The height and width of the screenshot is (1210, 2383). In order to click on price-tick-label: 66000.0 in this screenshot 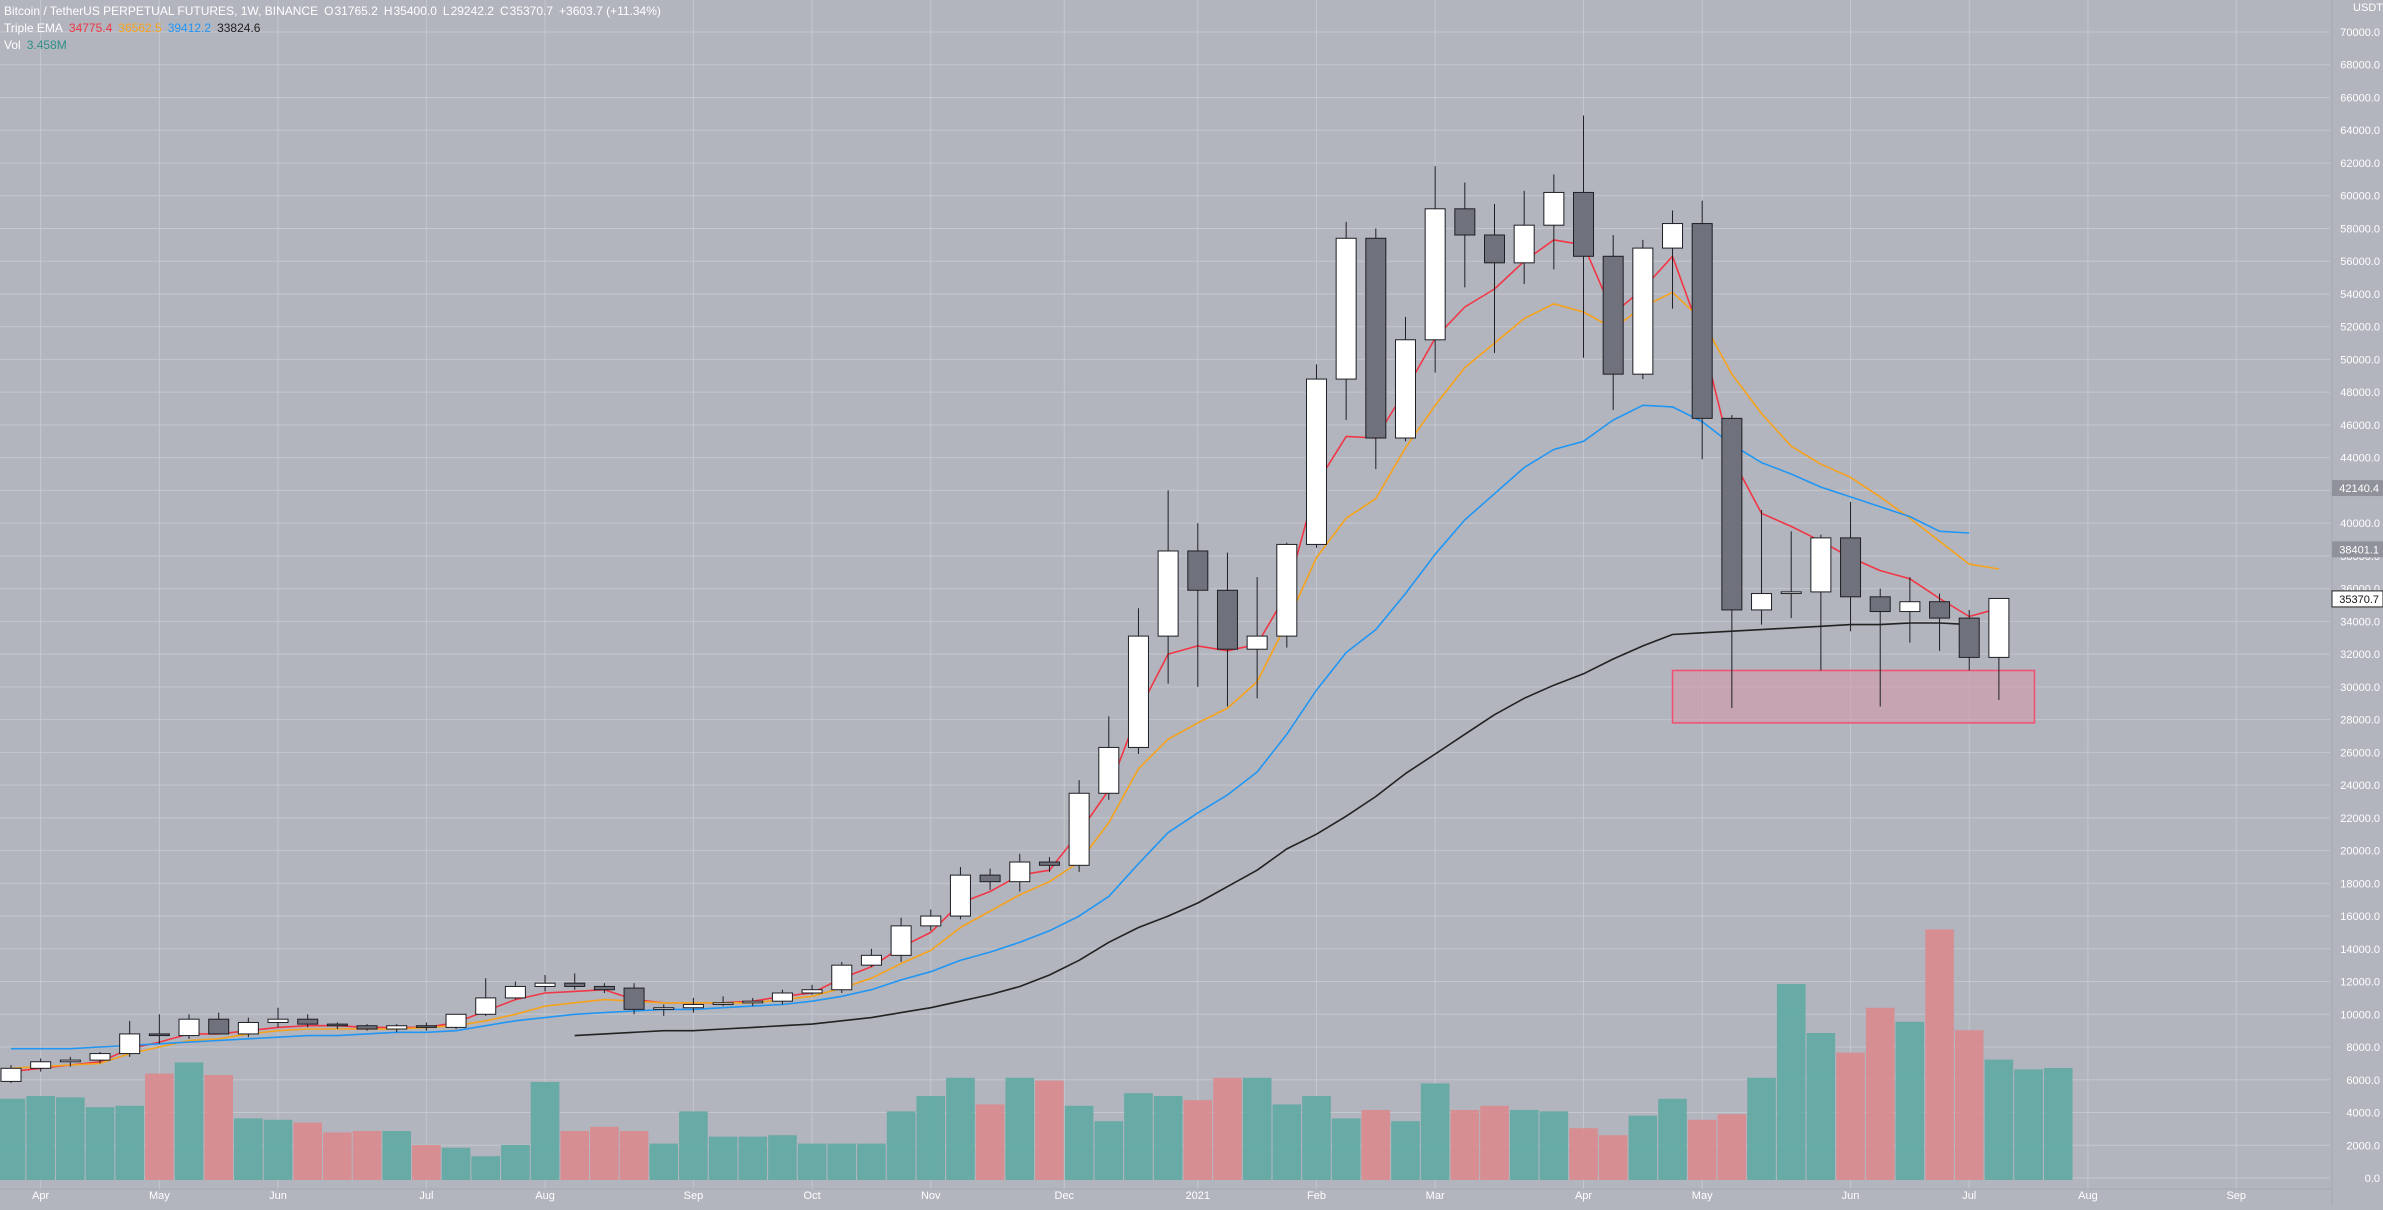, I will do `click(2360, 98)`.